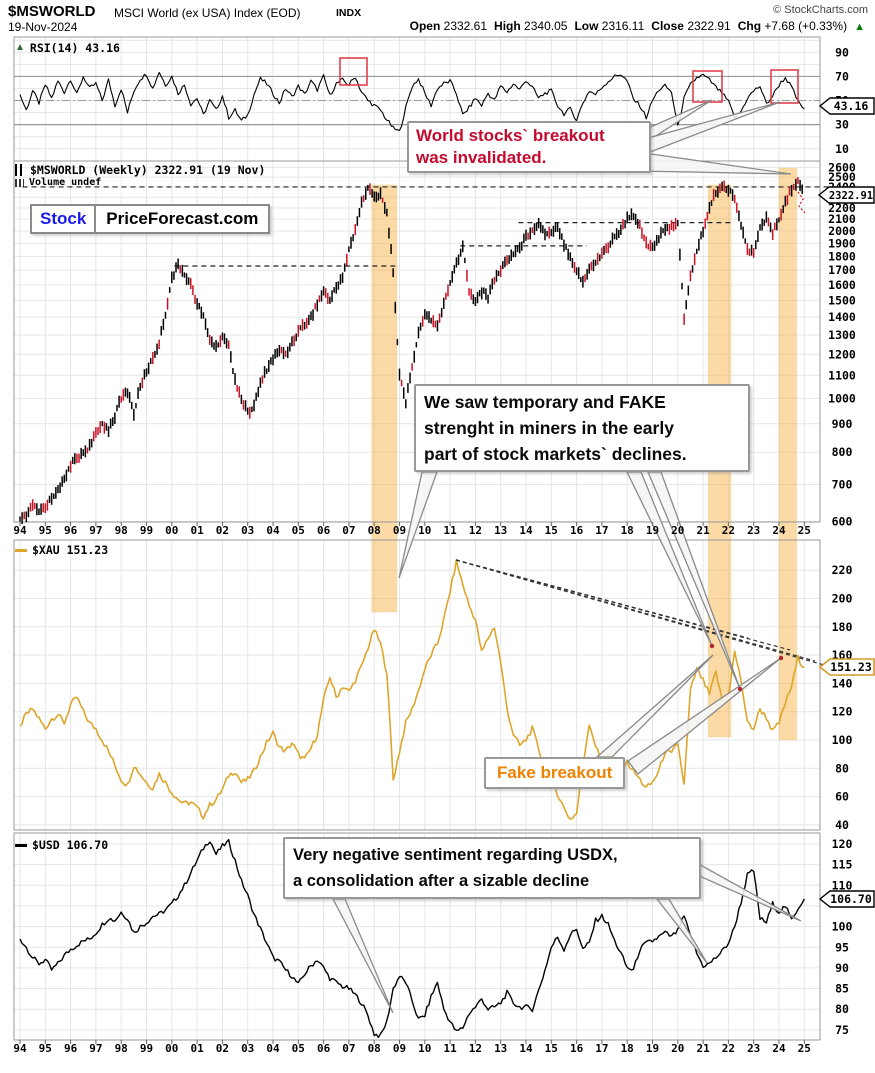 The image size is (875, 1073). I want to click on breakout-note-line2: was invalidated., so click(481, 157).